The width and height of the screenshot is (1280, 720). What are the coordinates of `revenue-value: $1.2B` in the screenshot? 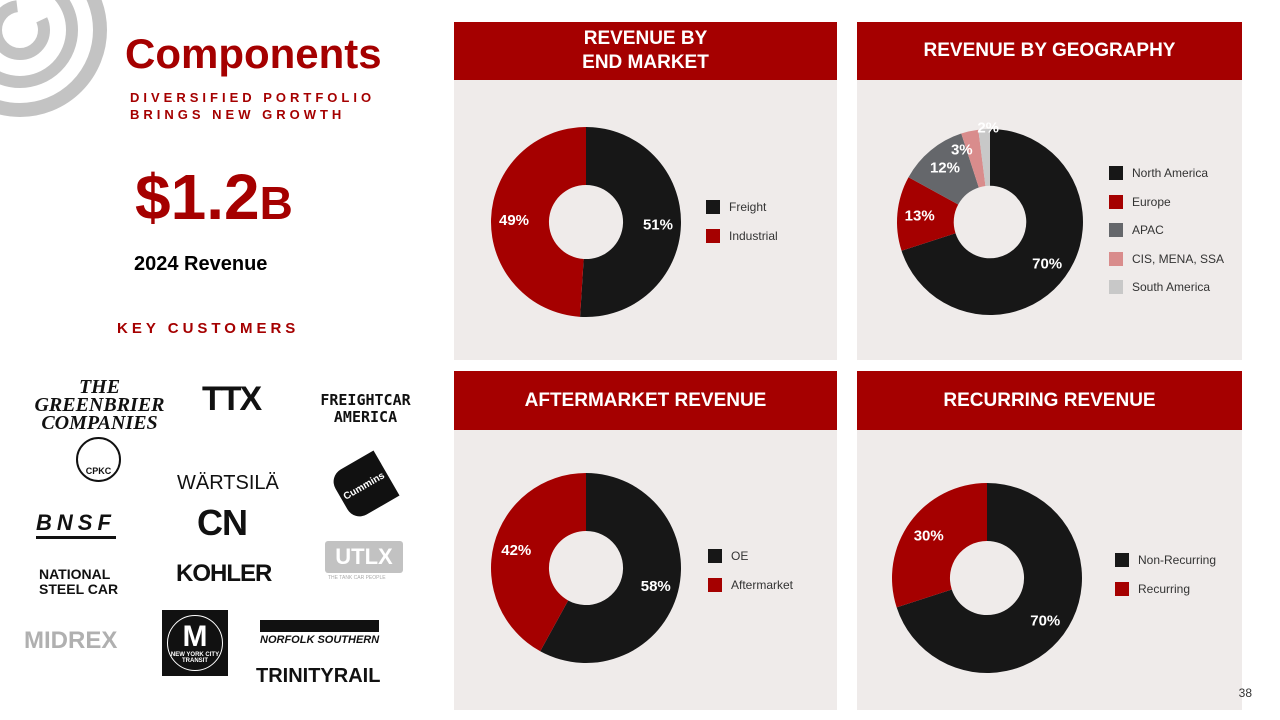 It's located at (214, 197).